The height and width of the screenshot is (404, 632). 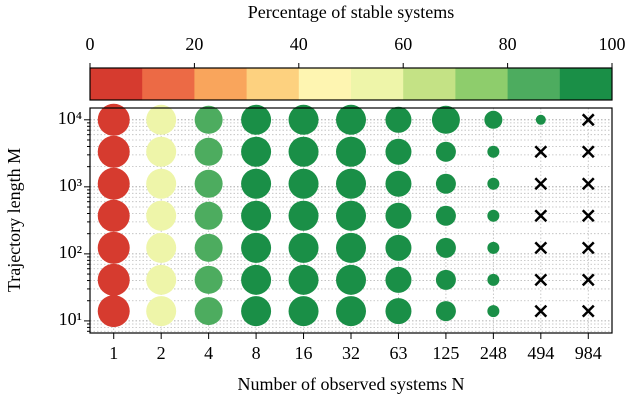 I want to click on x-axis-label: Number of observed systems N, so click(x=351, y=384).